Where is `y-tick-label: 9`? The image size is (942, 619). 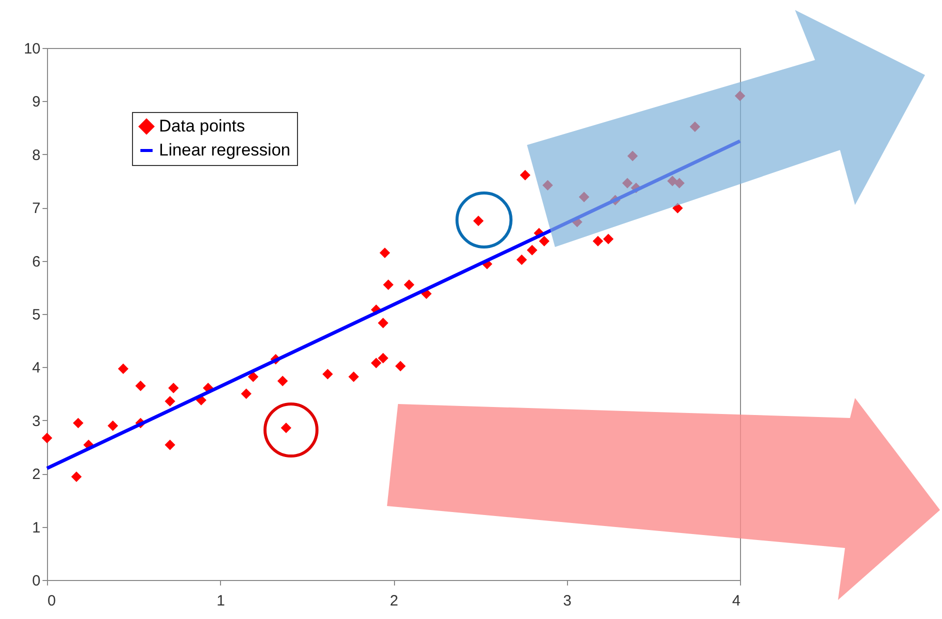
y-tick-label: 9 is located at coordinates (36, 102).